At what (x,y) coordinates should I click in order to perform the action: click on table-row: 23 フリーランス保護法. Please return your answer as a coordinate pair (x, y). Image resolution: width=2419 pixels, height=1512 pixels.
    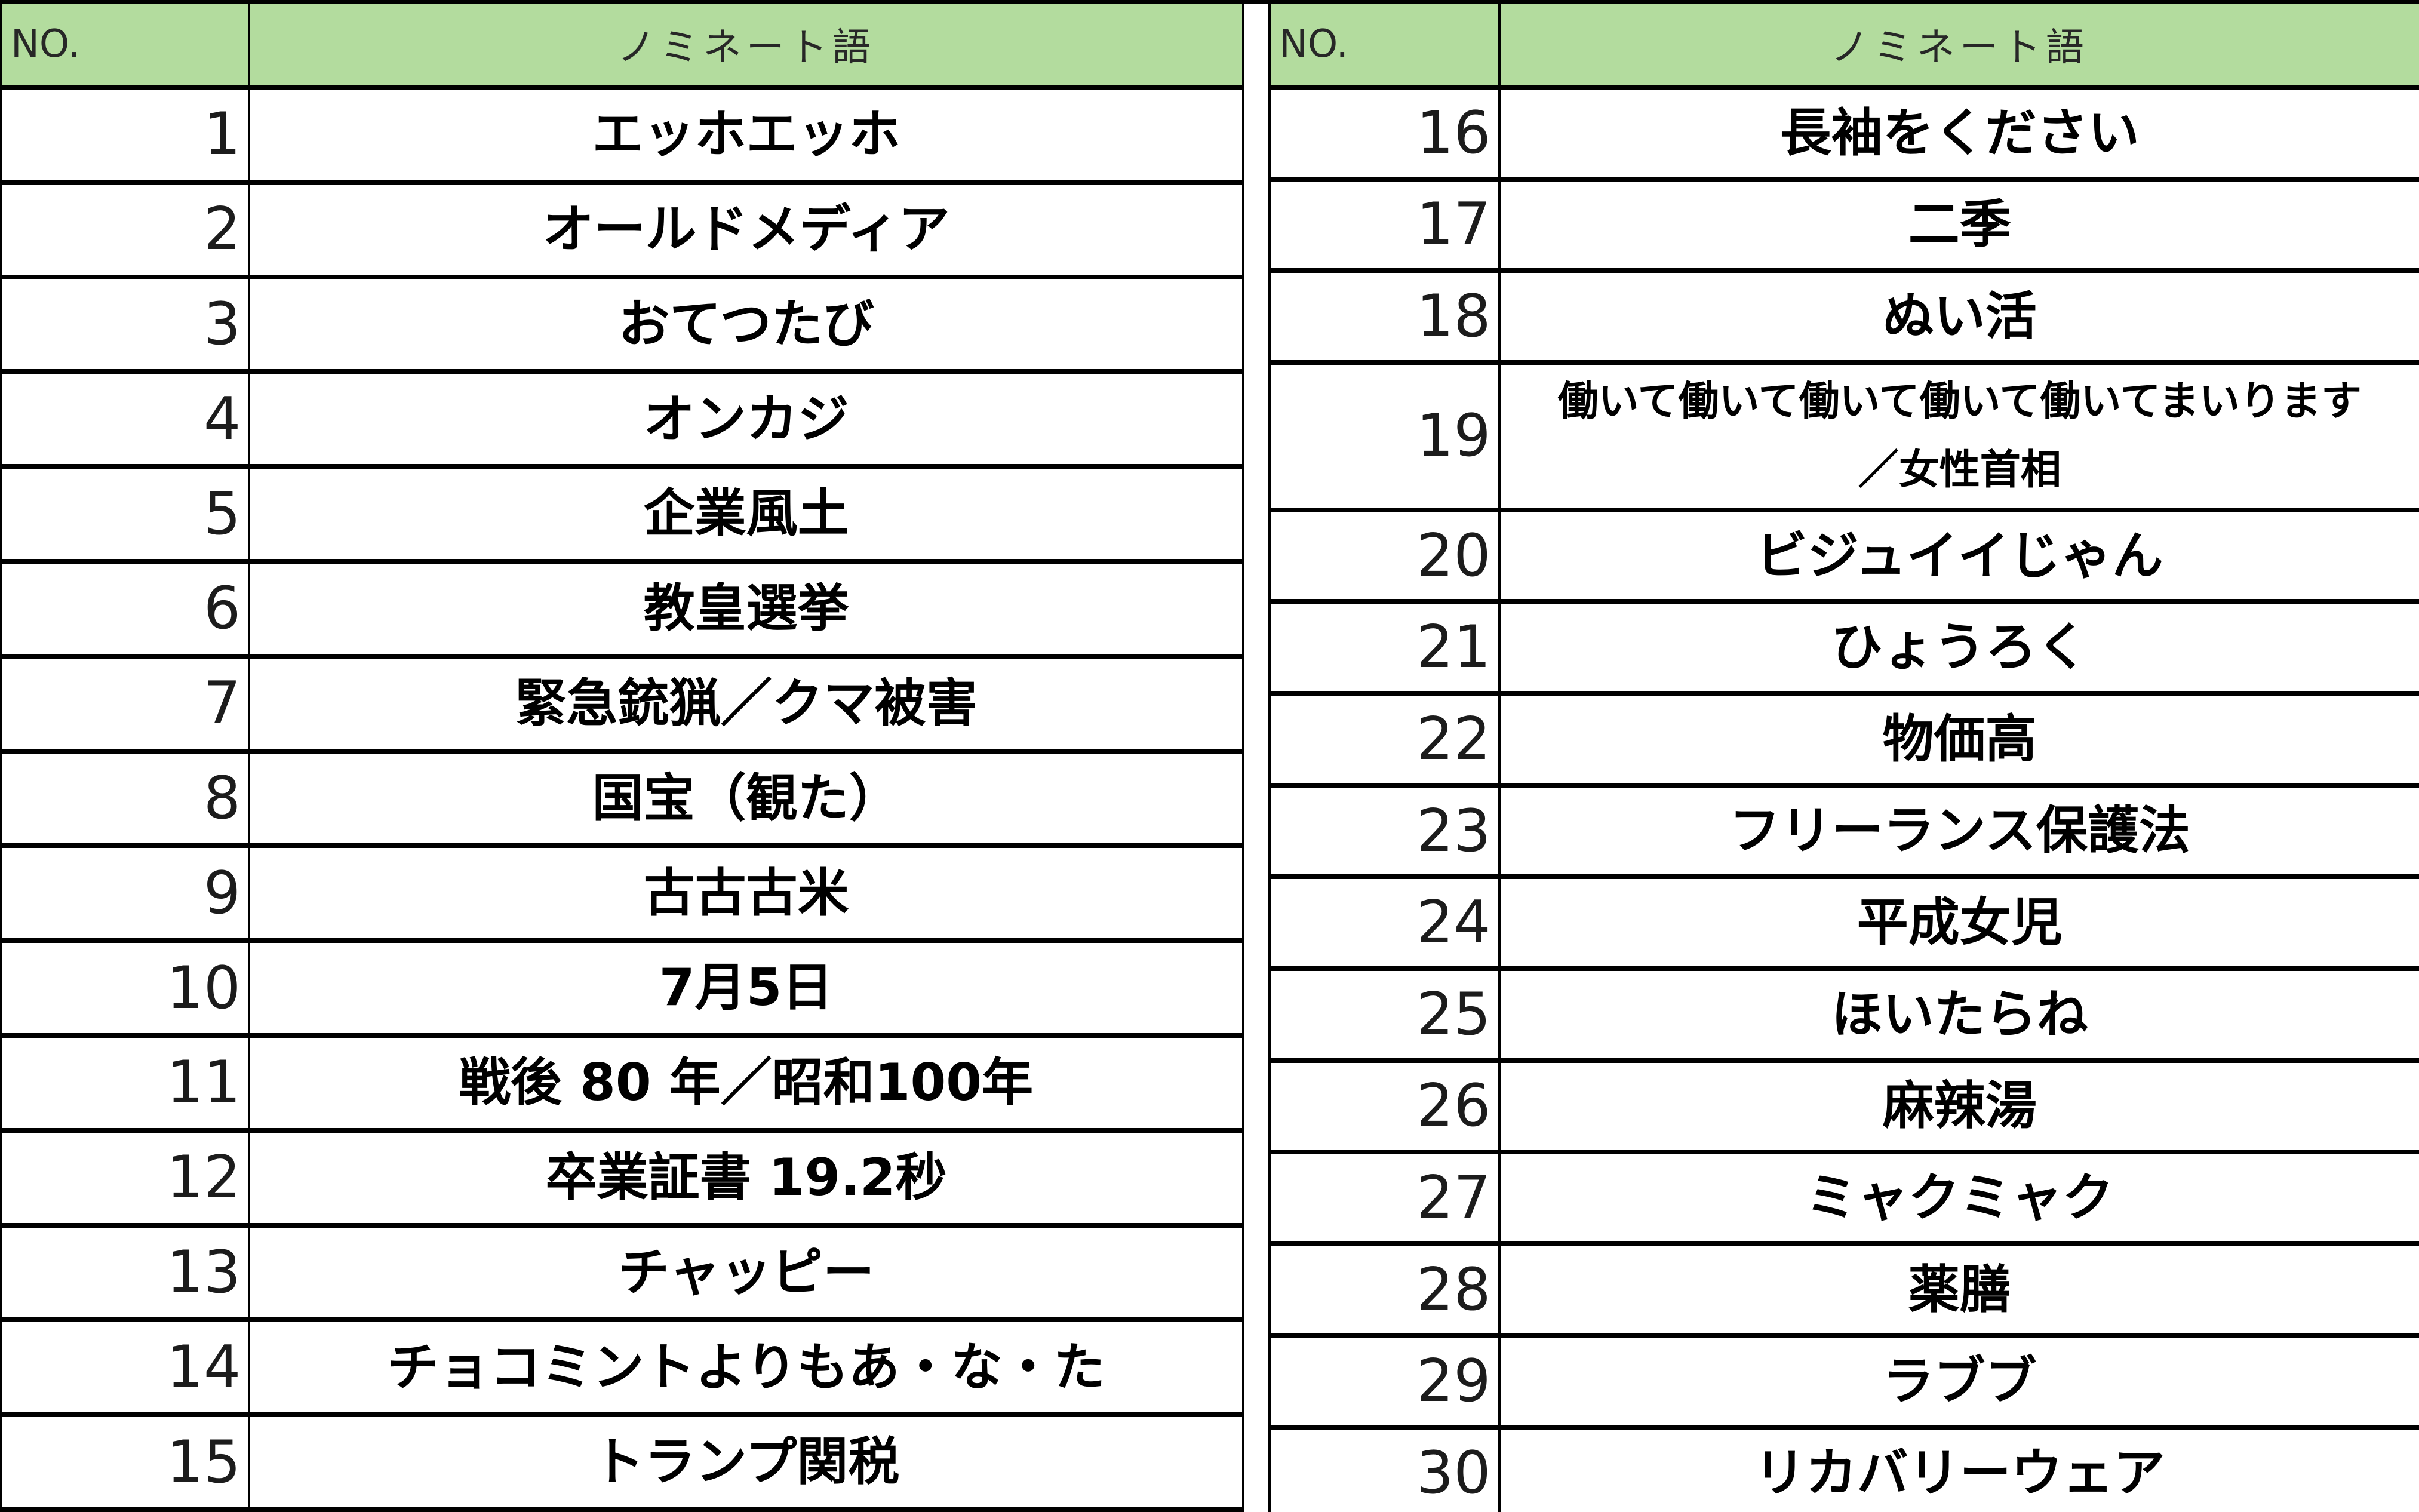
    Looking at the image, I should click on (1845, 833).